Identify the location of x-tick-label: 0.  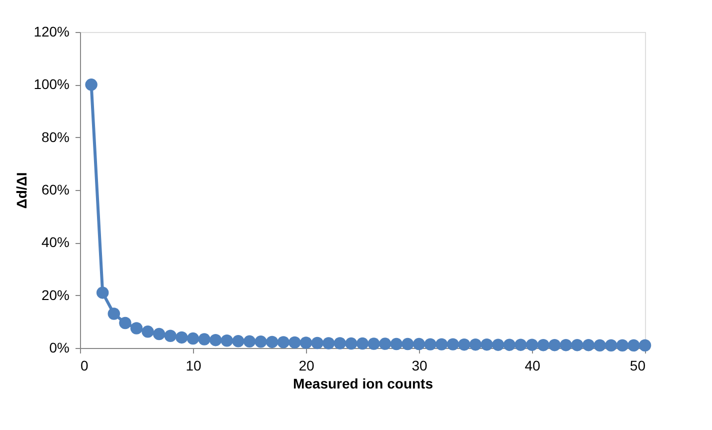
(84, 366).